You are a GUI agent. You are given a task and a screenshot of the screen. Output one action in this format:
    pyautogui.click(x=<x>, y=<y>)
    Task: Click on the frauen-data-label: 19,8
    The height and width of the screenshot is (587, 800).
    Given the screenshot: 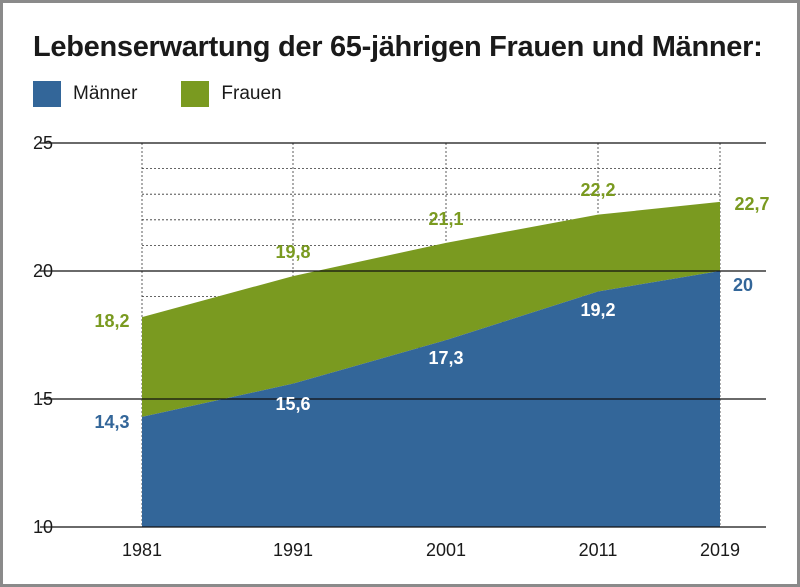 What is the action you would take?
    pyautogui.click(x=292, y=252)
    